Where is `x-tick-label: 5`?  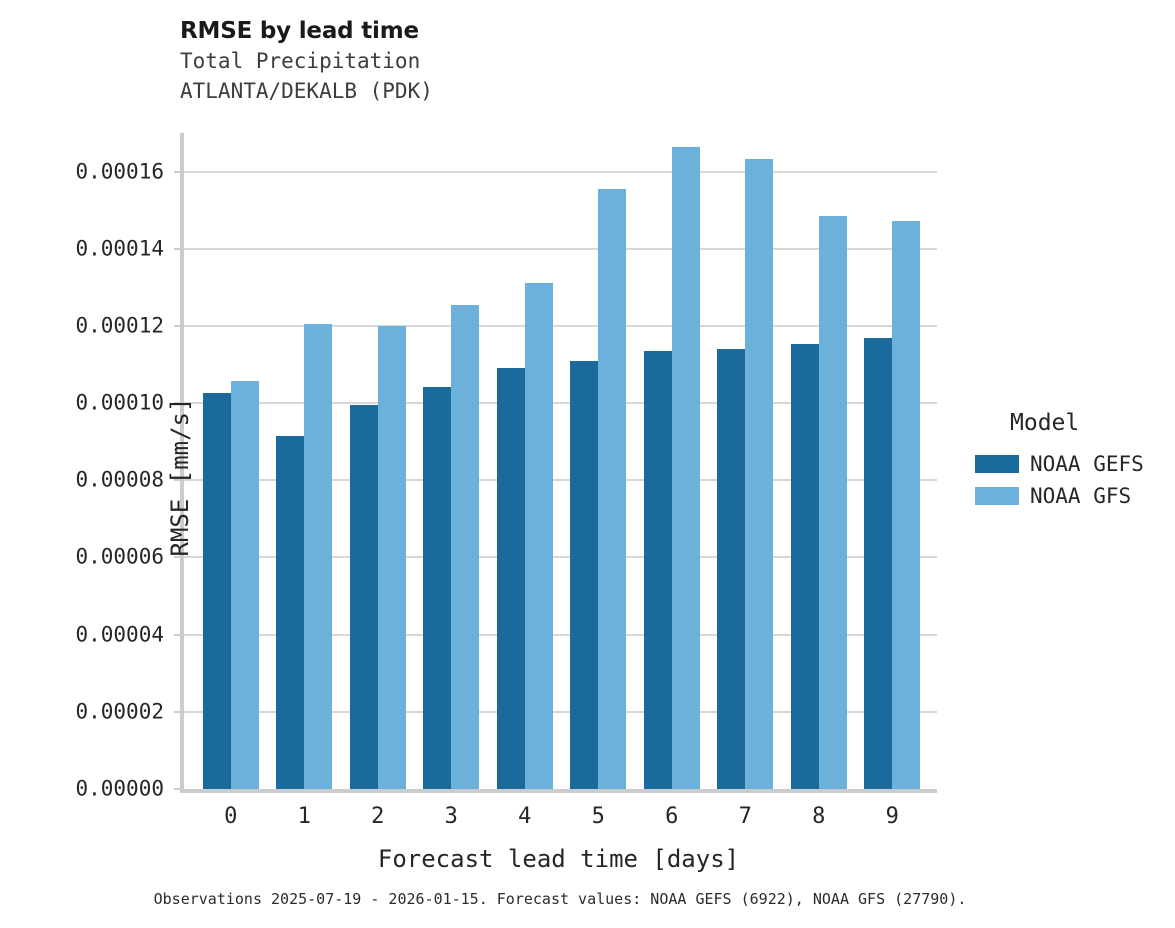
x-tick-label: 5 is located at coordinates (598, 816).